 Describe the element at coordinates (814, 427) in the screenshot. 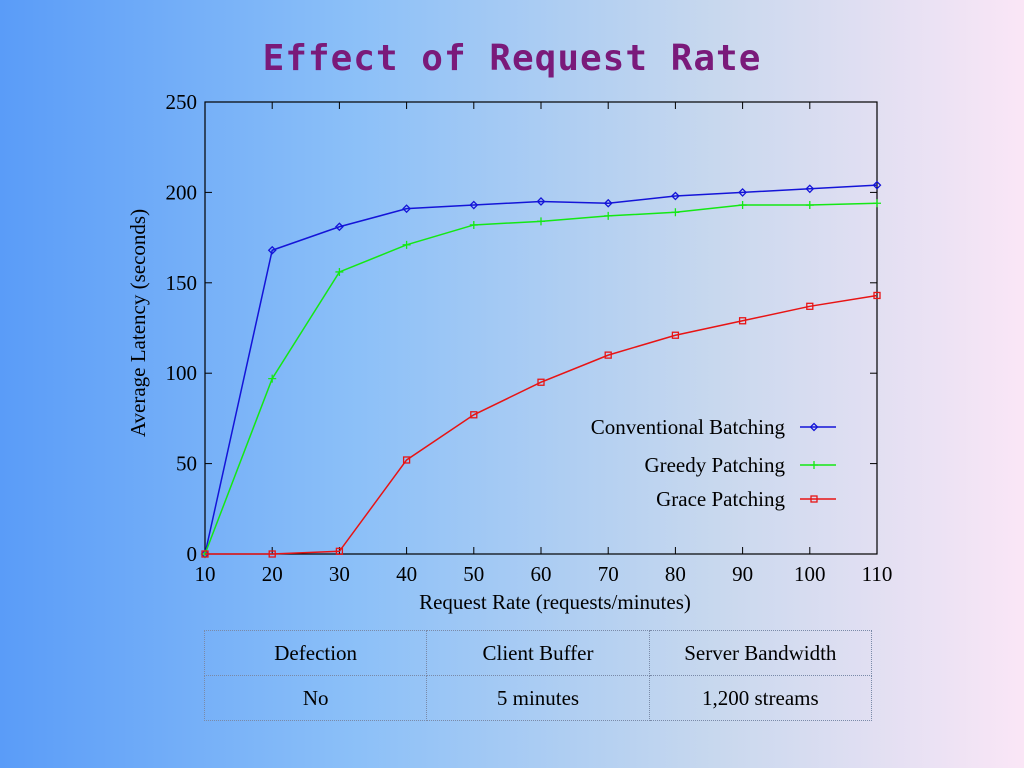

I see `legend-marker-conventional-batching` at that location.